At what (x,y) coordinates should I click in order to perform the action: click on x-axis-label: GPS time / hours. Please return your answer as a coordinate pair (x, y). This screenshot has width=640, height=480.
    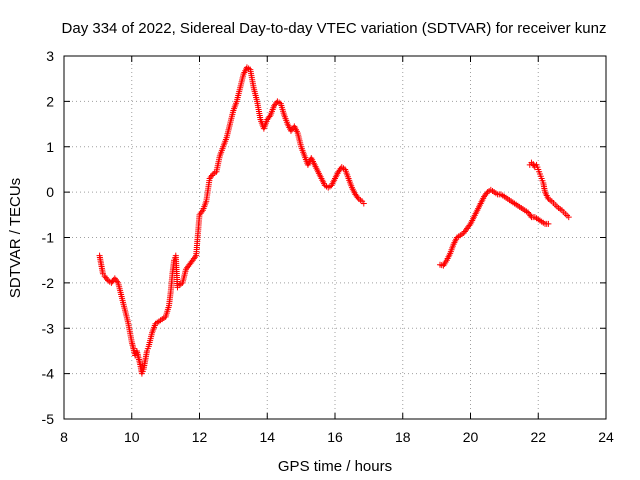
    Looking at the image, I should click on (335, 466).